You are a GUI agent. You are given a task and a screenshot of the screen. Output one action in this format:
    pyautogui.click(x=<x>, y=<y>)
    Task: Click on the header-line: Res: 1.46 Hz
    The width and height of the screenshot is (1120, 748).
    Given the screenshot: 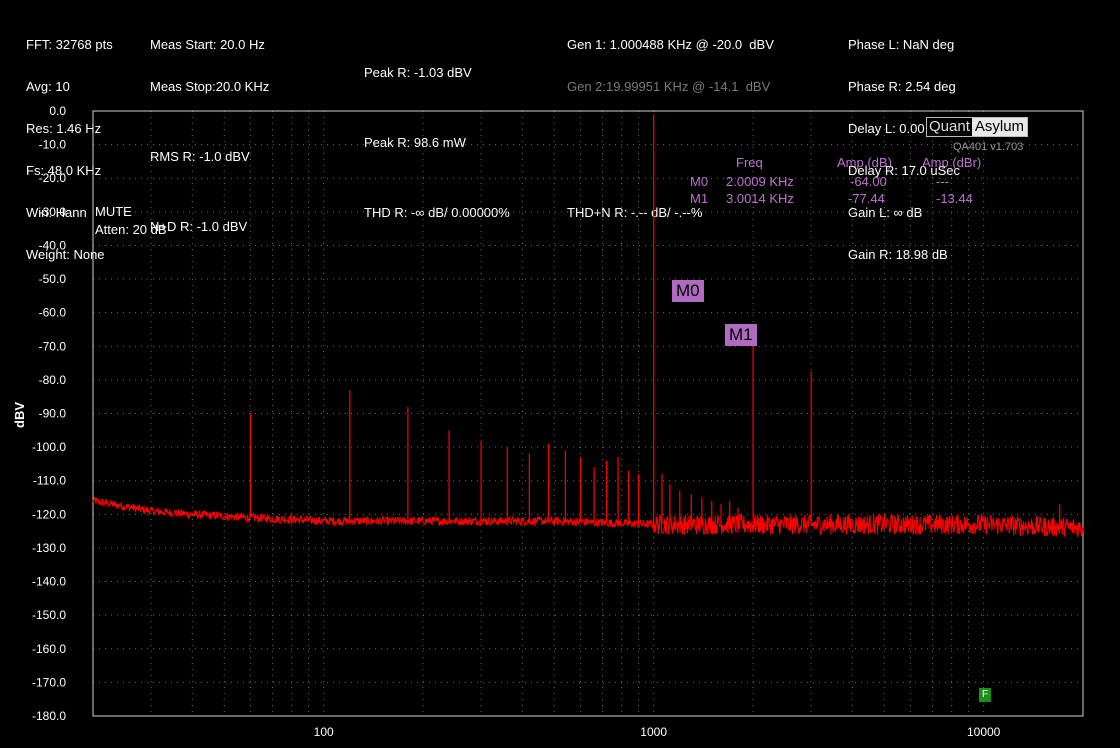 What is the action you would take?
    pyautogui.click(x=64, y=128)
    